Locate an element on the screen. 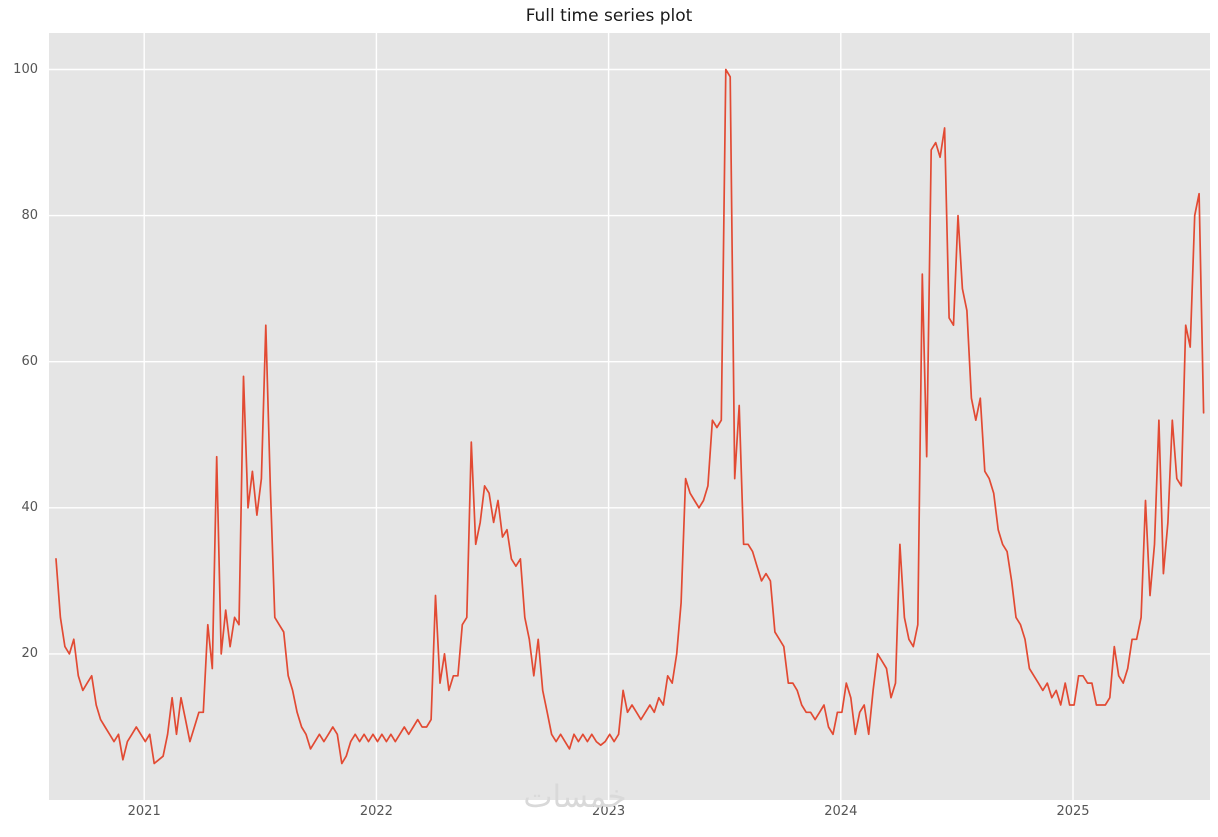 The height and width of the screenshot is (837, 1218). y-tick-label: 80 is located at coordinates (29, 215).